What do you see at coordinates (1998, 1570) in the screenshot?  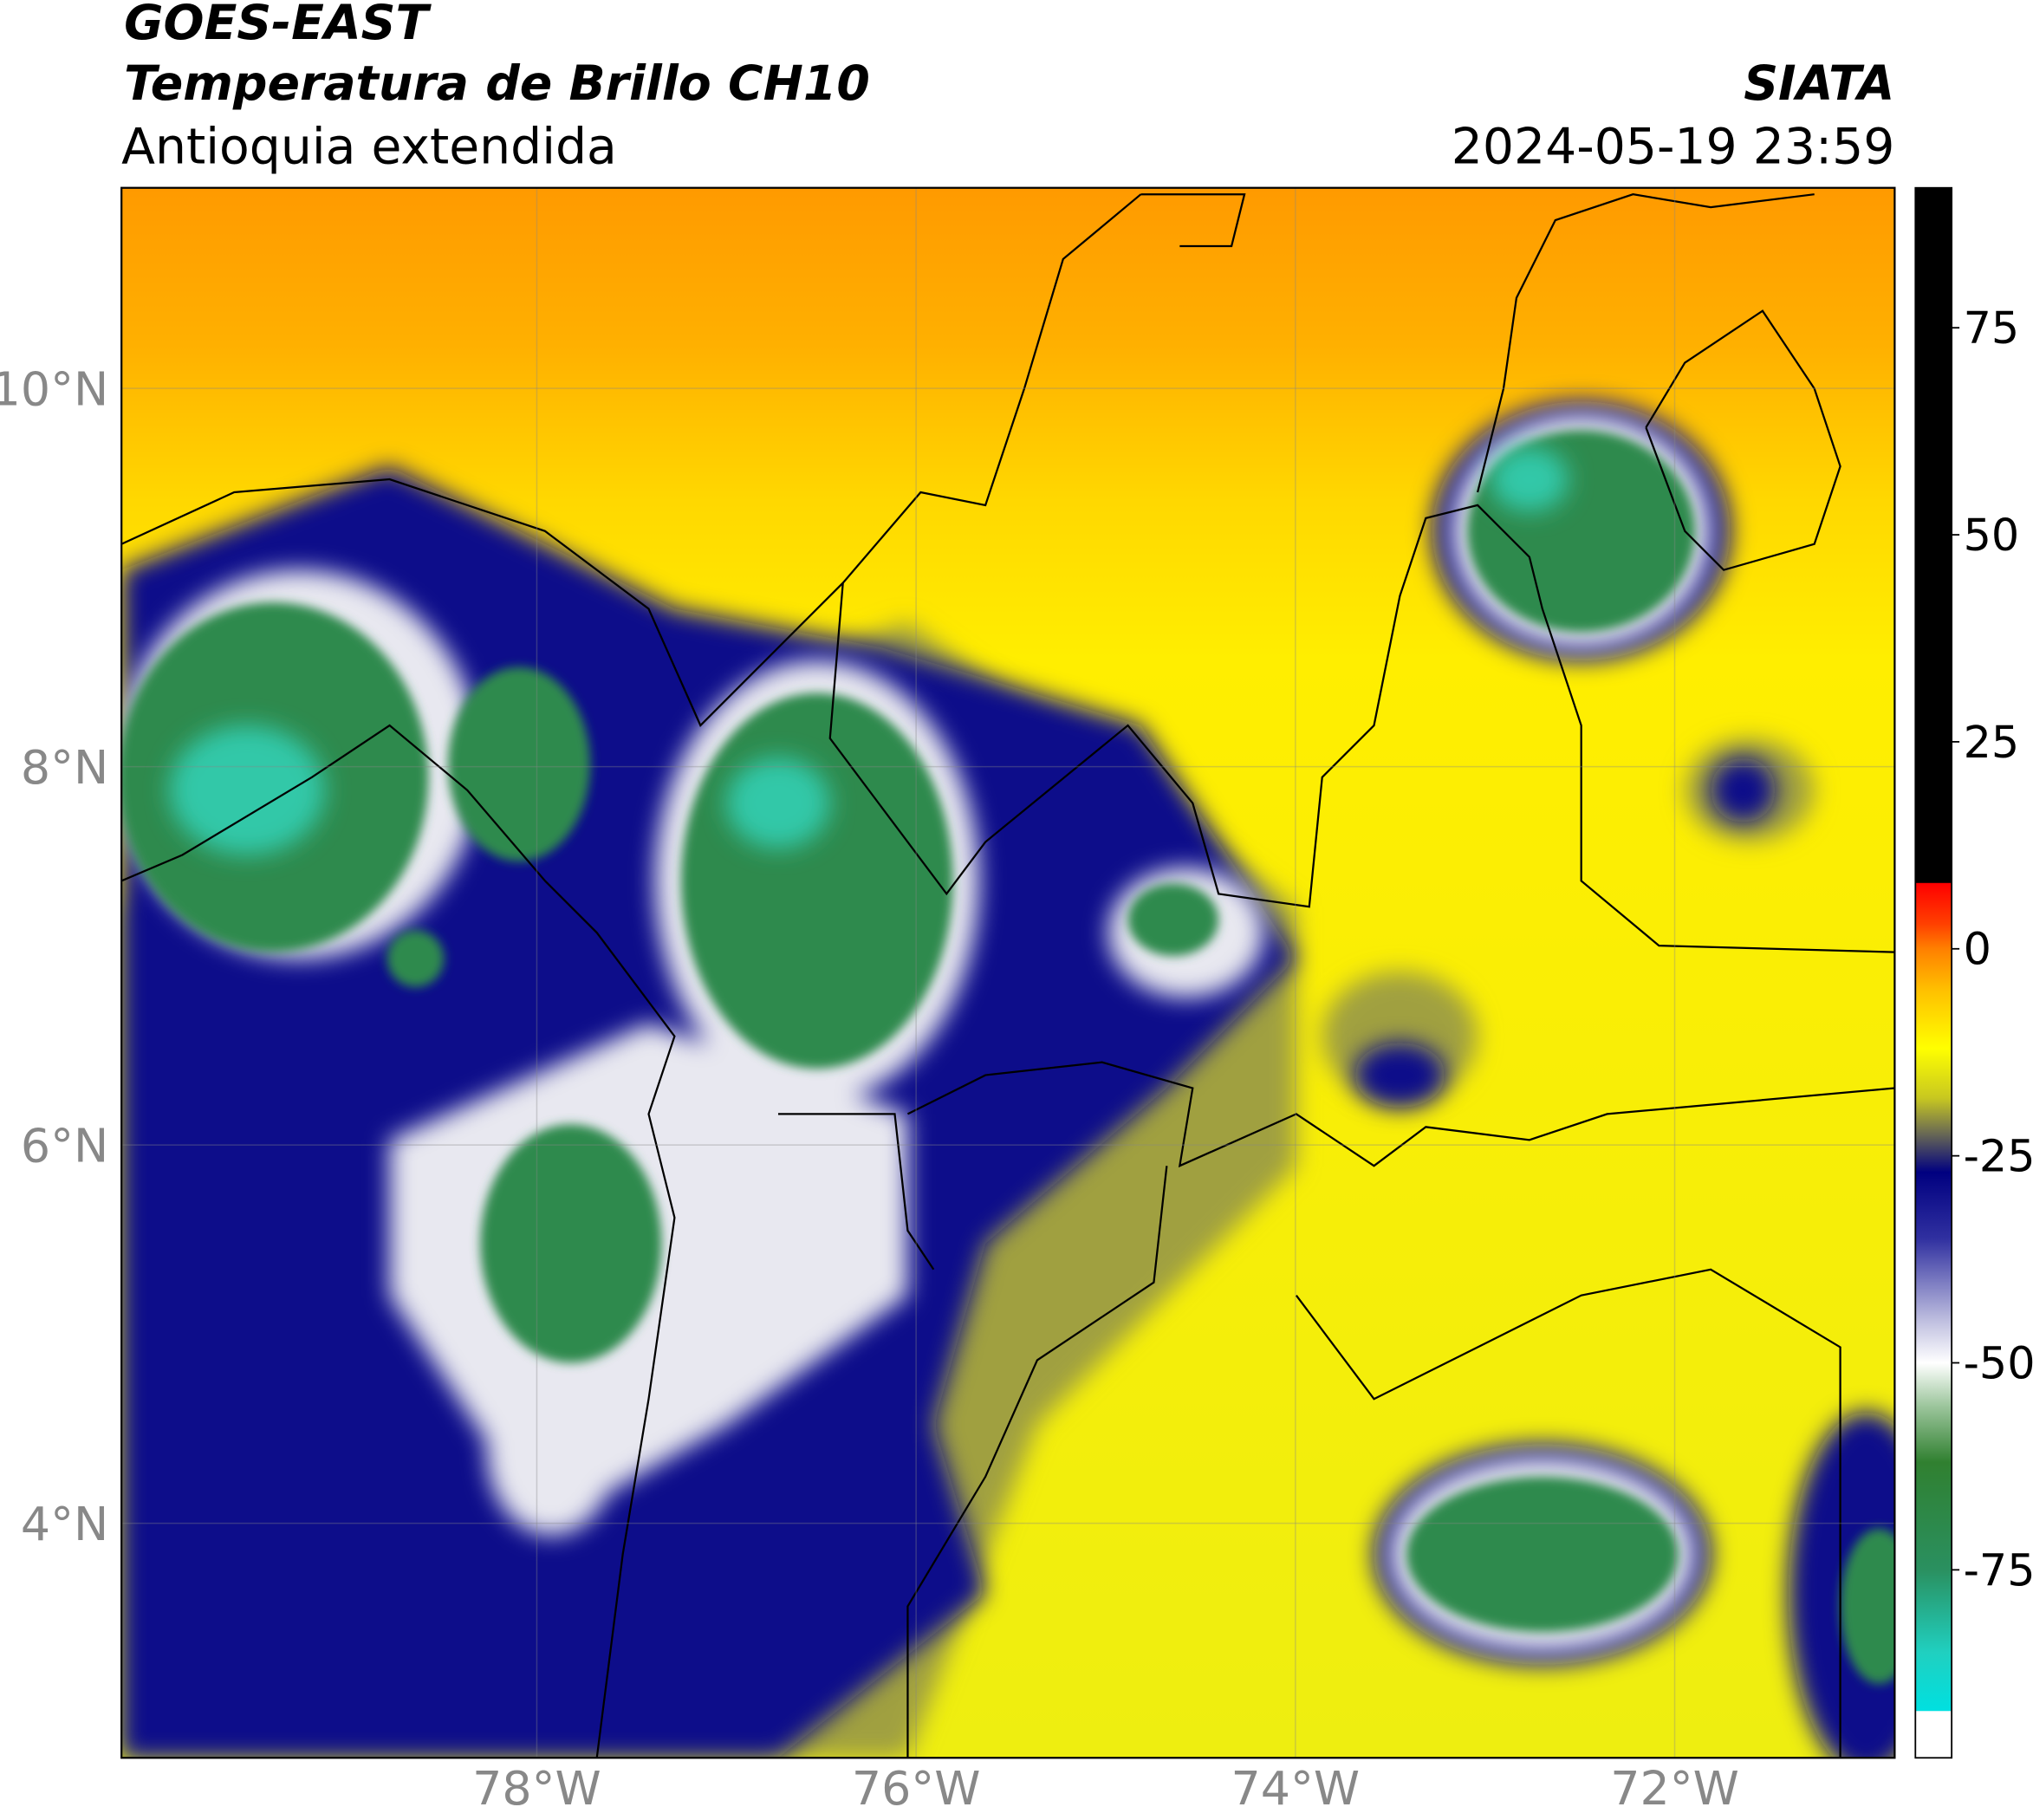 I see `colorbar-tick-label: -75` at bounding box center [1998, 1570].